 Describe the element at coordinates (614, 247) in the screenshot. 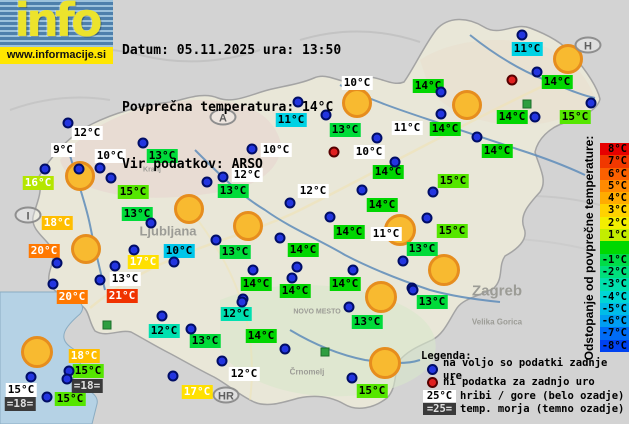

I see `scale-band` at that location.